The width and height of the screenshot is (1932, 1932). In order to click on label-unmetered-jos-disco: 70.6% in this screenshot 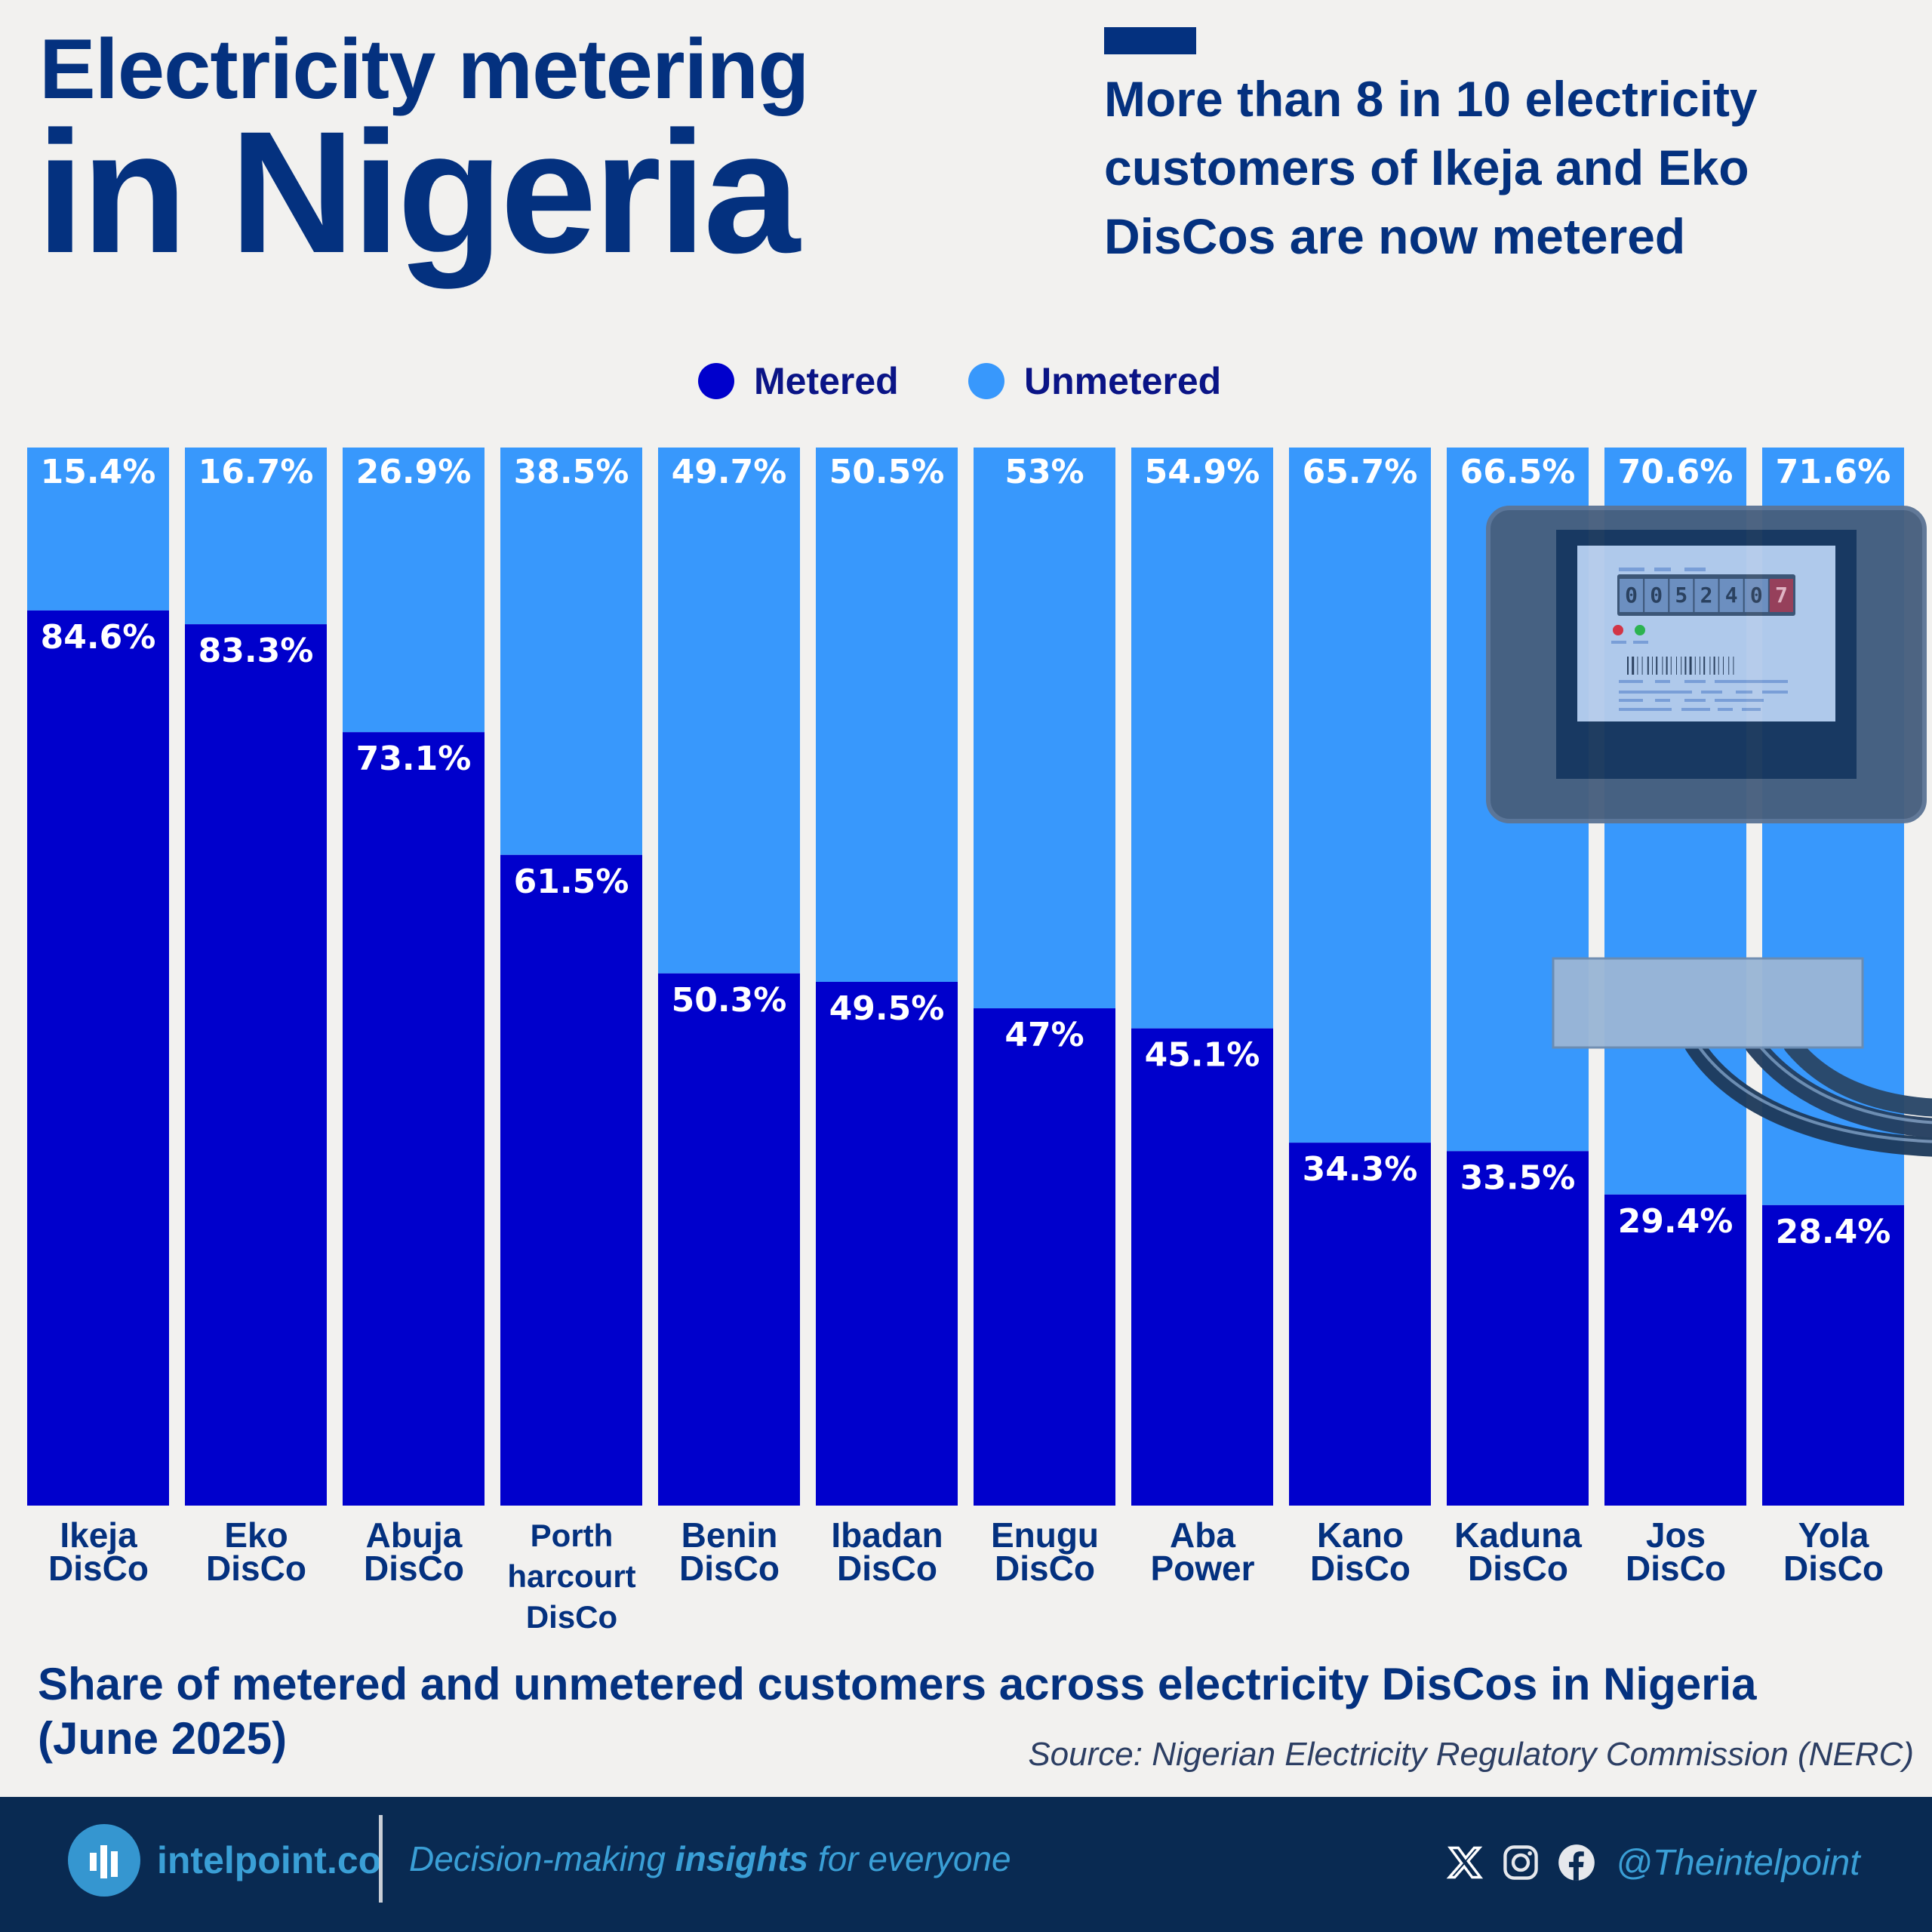, I will do `click(1676, 472)`.